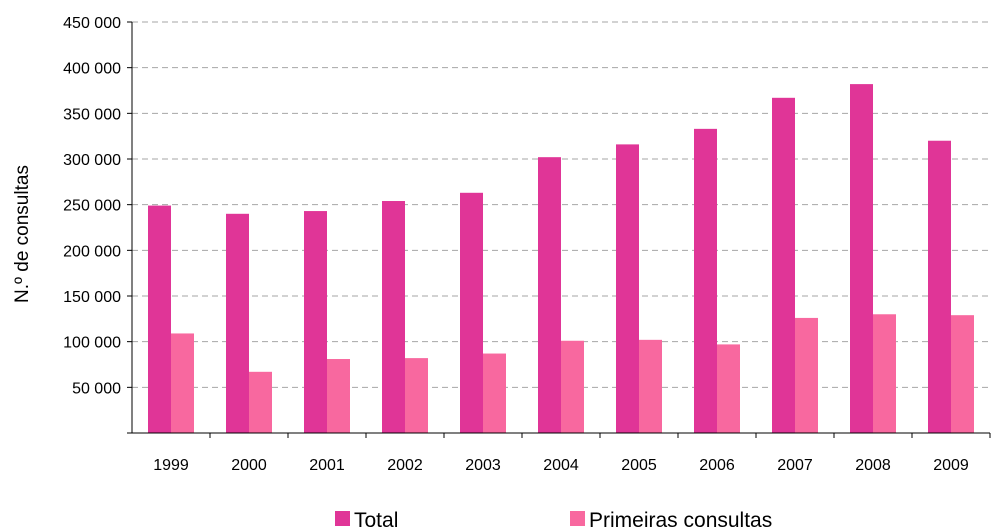 Image resolution: width=992 pixels, height=529 pixels. I want to click on bar-total-2006, so click(705, 281).